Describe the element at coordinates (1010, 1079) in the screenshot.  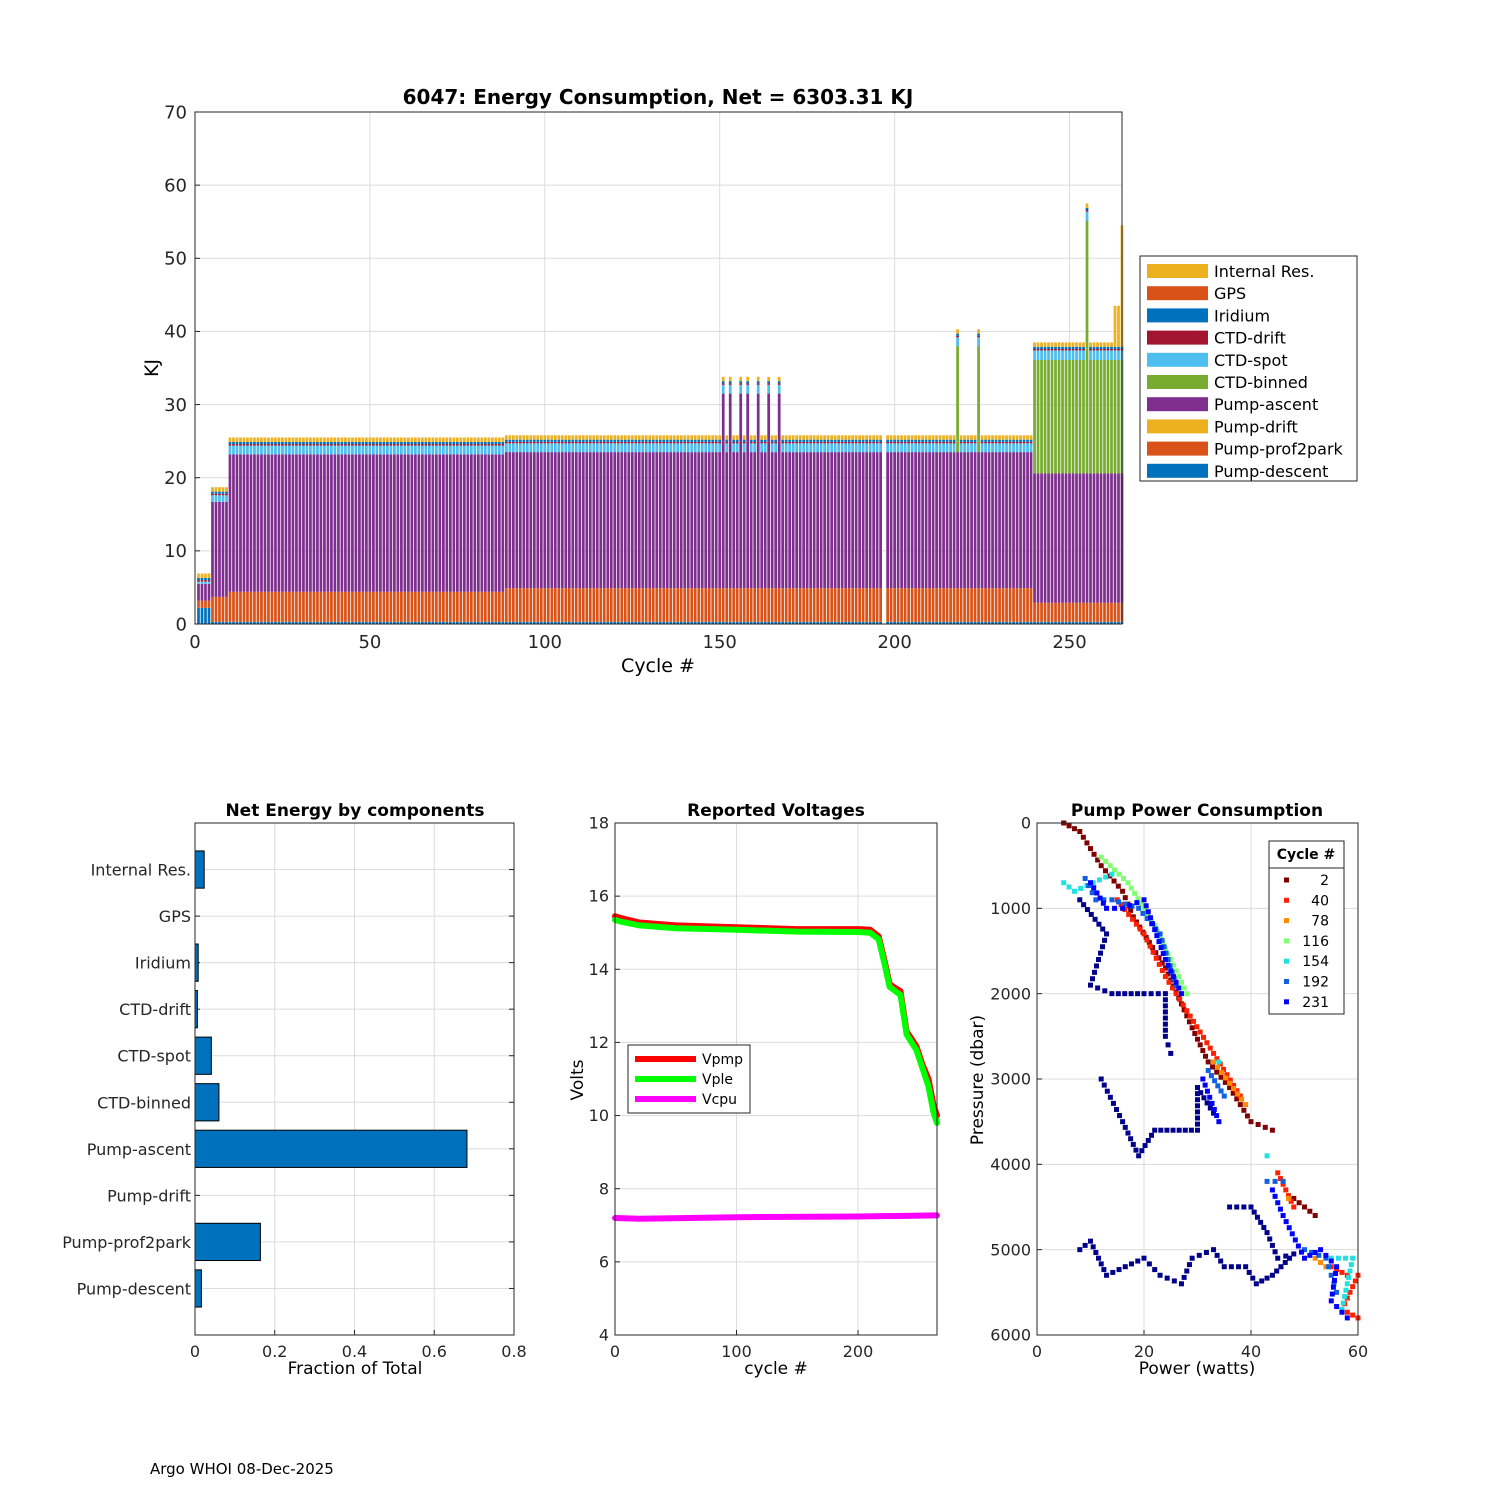
I see `y-tick-label: 3000` at that location.